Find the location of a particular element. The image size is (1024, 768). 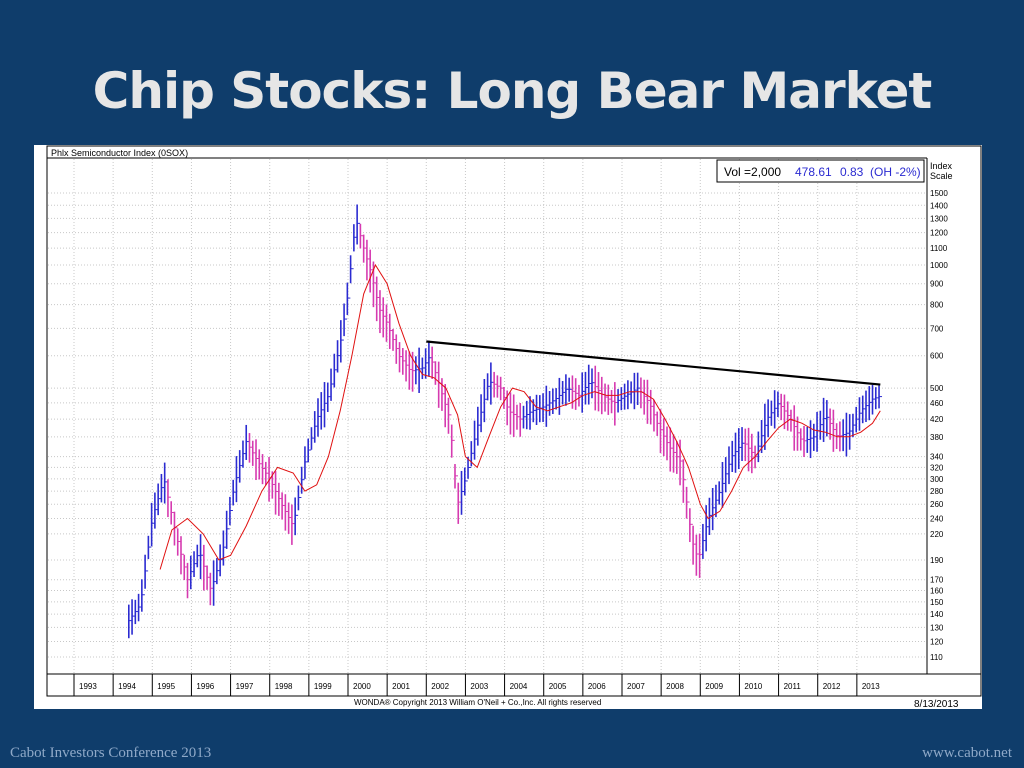

x-tick-label: 1996 is located at coordinates (205, 686).